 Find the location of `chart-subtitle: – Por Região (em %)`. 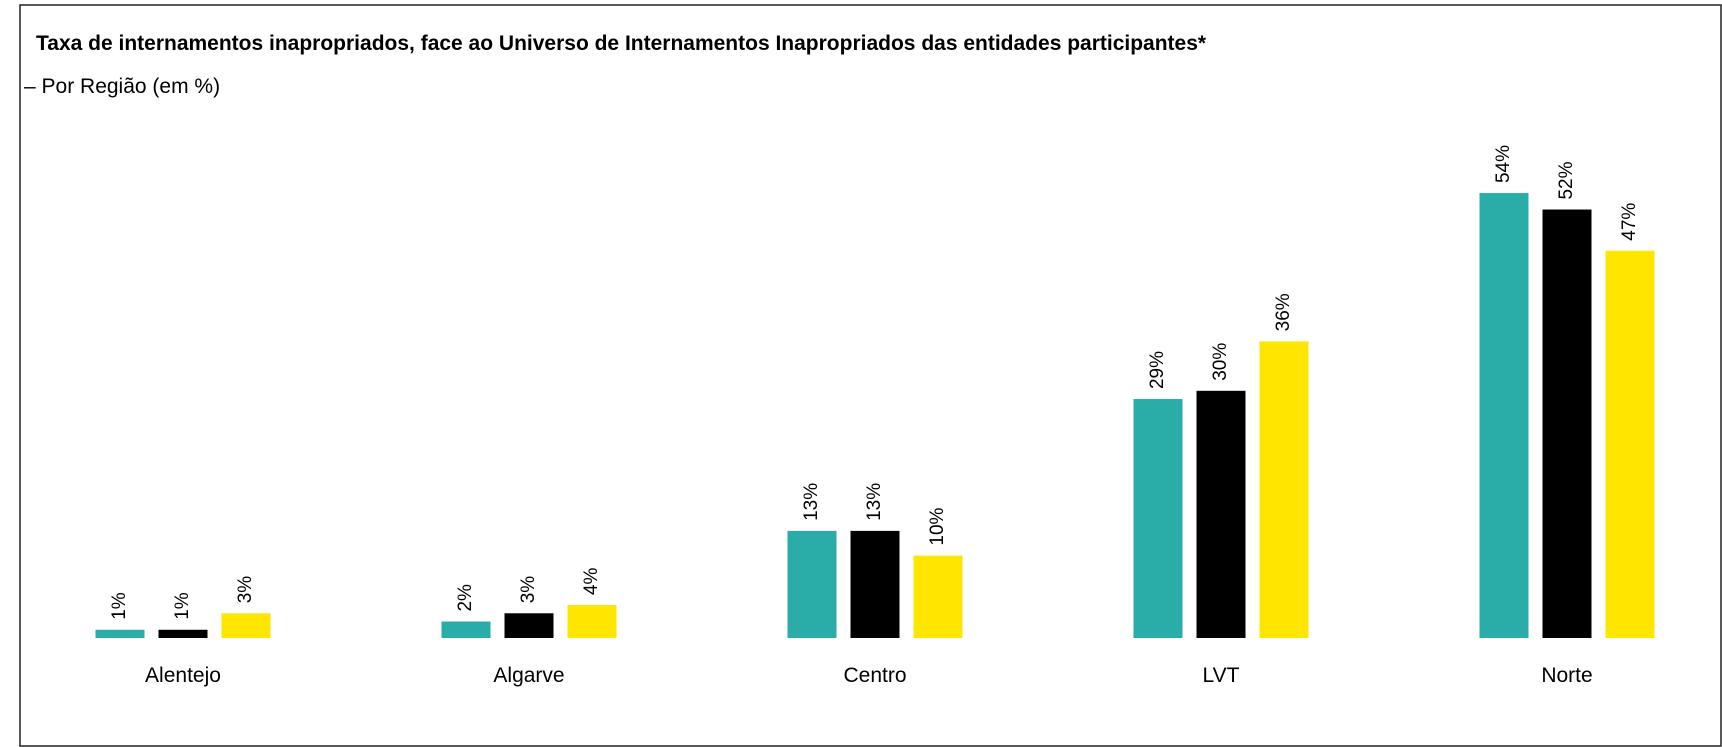

chart-subtitle: – Por Região (em %) is located at coordinates (122, 86).